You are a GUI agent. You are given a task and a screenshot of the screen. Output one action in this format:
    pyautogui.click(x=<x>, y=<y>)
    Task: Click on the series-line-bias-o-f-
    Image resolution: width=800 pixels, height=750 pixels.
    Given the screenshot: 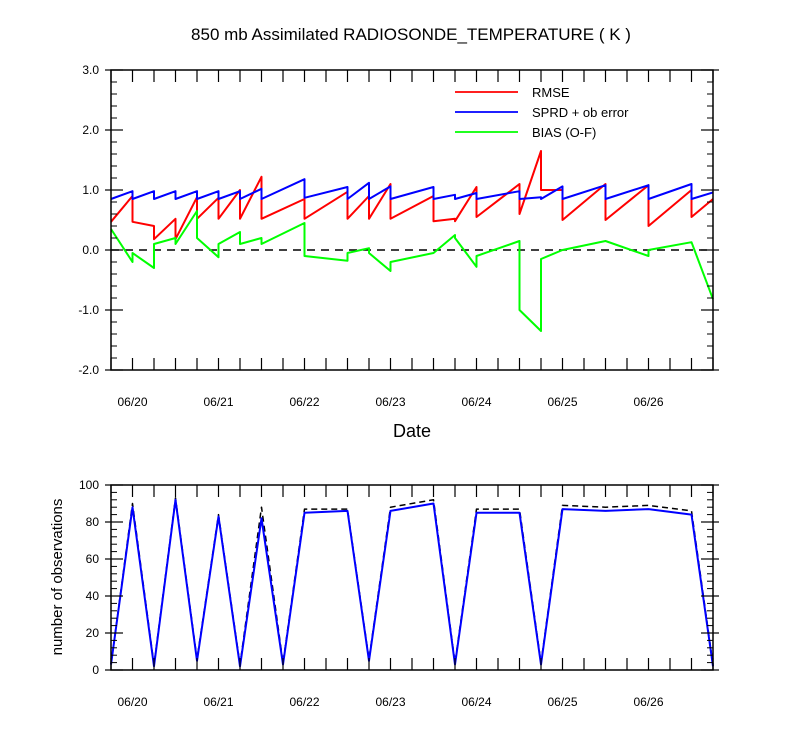 What is the action you would take?
    pyautogui.click(x=412, y=271)
    